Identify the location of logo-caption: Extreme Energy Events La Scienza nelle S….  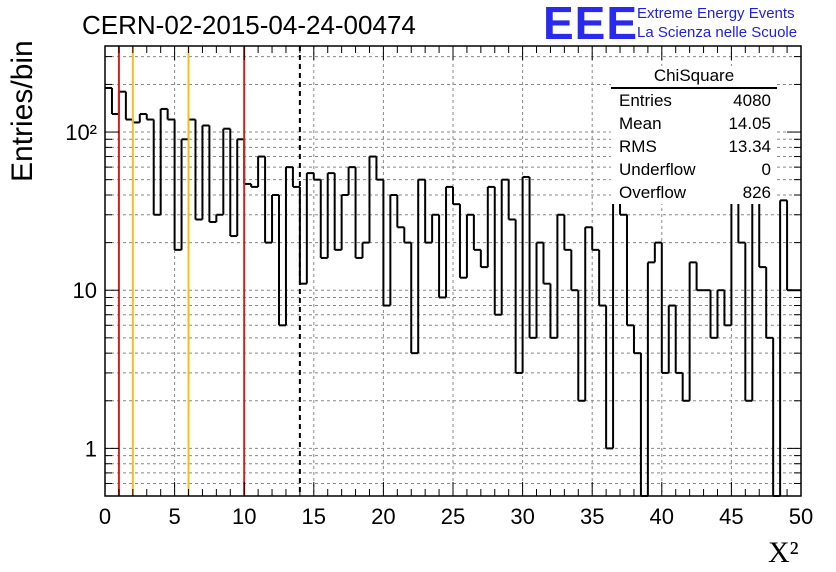
(717, 23).